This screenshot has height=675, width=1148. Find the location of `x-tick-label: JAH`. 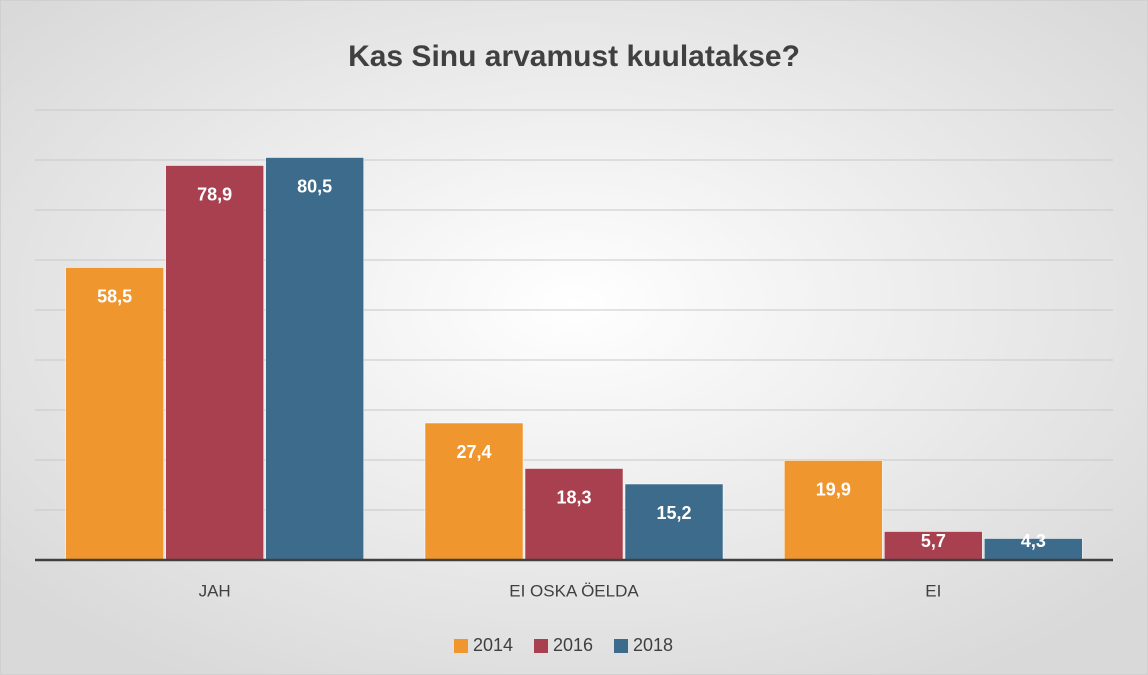

x-tick-label: JAH is located at coordinates (215, 590).